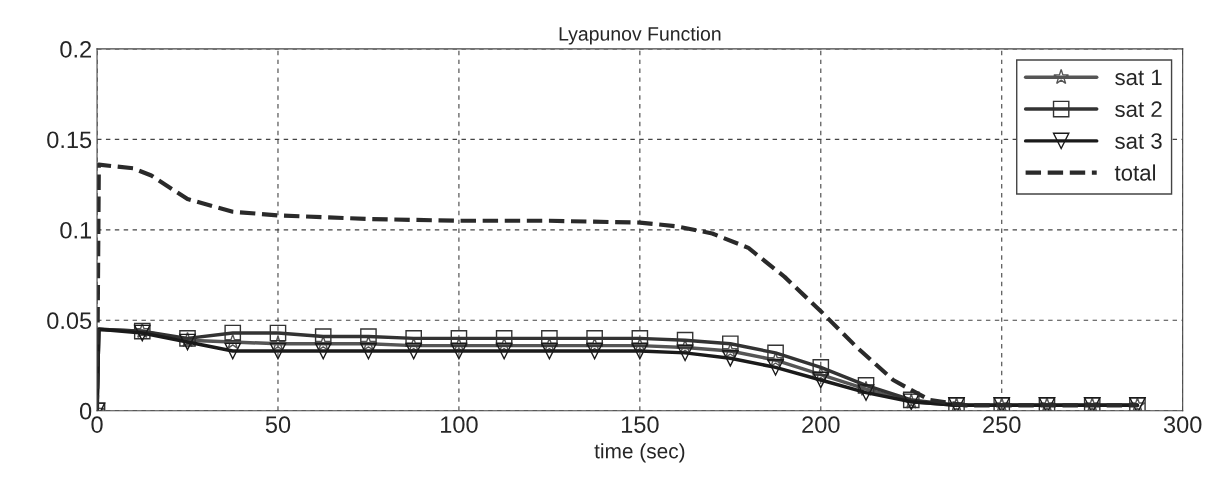 This screenshot has height=489, width=1213. What do you see at coordinates (76, 230) in the screenshot?
I see `y-tick-label: 0.1` at bounding box center [76, 230].